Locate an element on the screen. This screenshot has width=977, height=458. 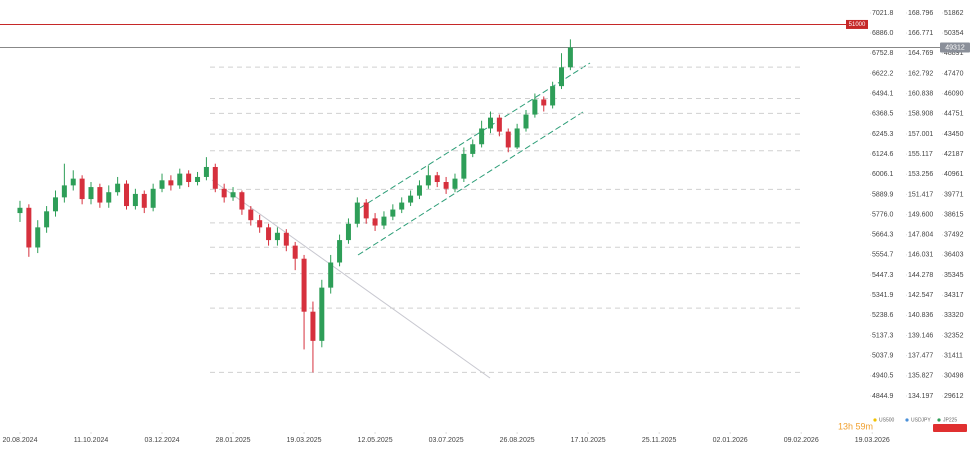
y-tick-label: 139.146 is located at coordinates (920, 335).